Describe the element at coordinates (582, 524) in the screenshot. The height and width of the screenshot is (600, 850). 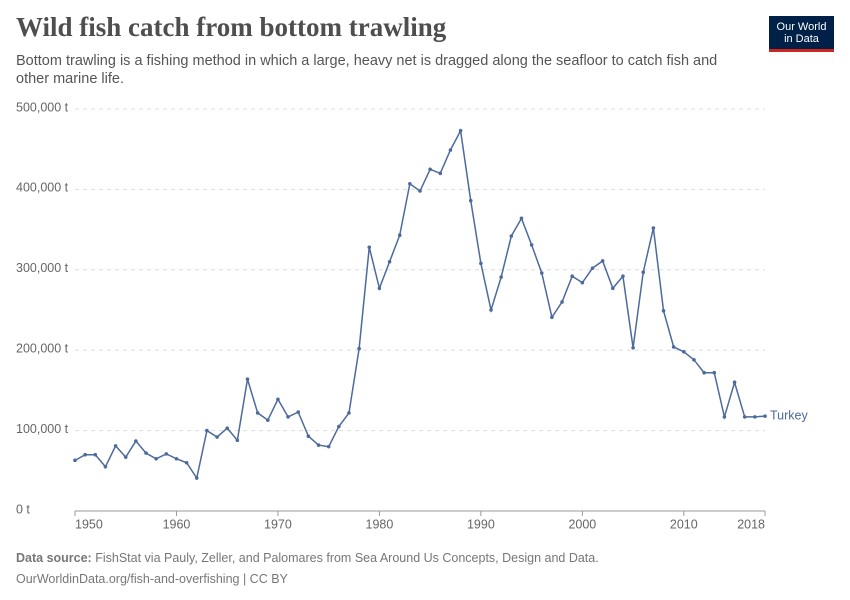
I see `x-tick-label: 2000` at that location.